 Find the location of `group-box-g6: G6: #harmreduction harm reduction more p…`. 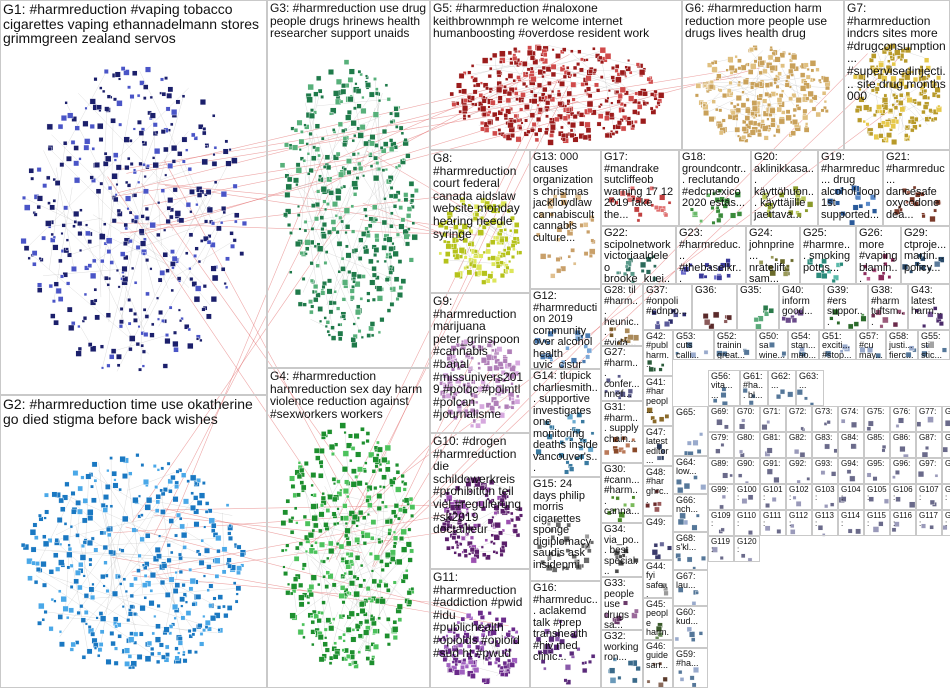

group-box-g6: G6: #harmreduction harm reduction more p… is located at coordinates (763, 75).